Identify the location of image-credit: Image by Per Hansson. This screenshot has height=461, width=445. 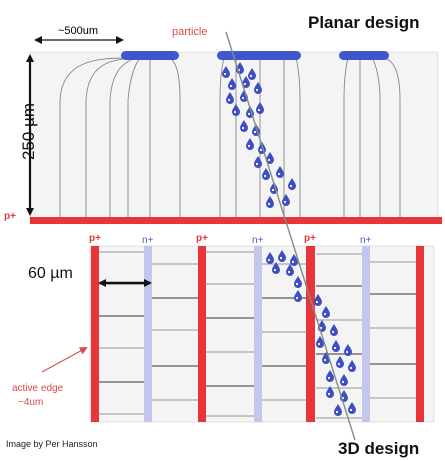
(52, 444).